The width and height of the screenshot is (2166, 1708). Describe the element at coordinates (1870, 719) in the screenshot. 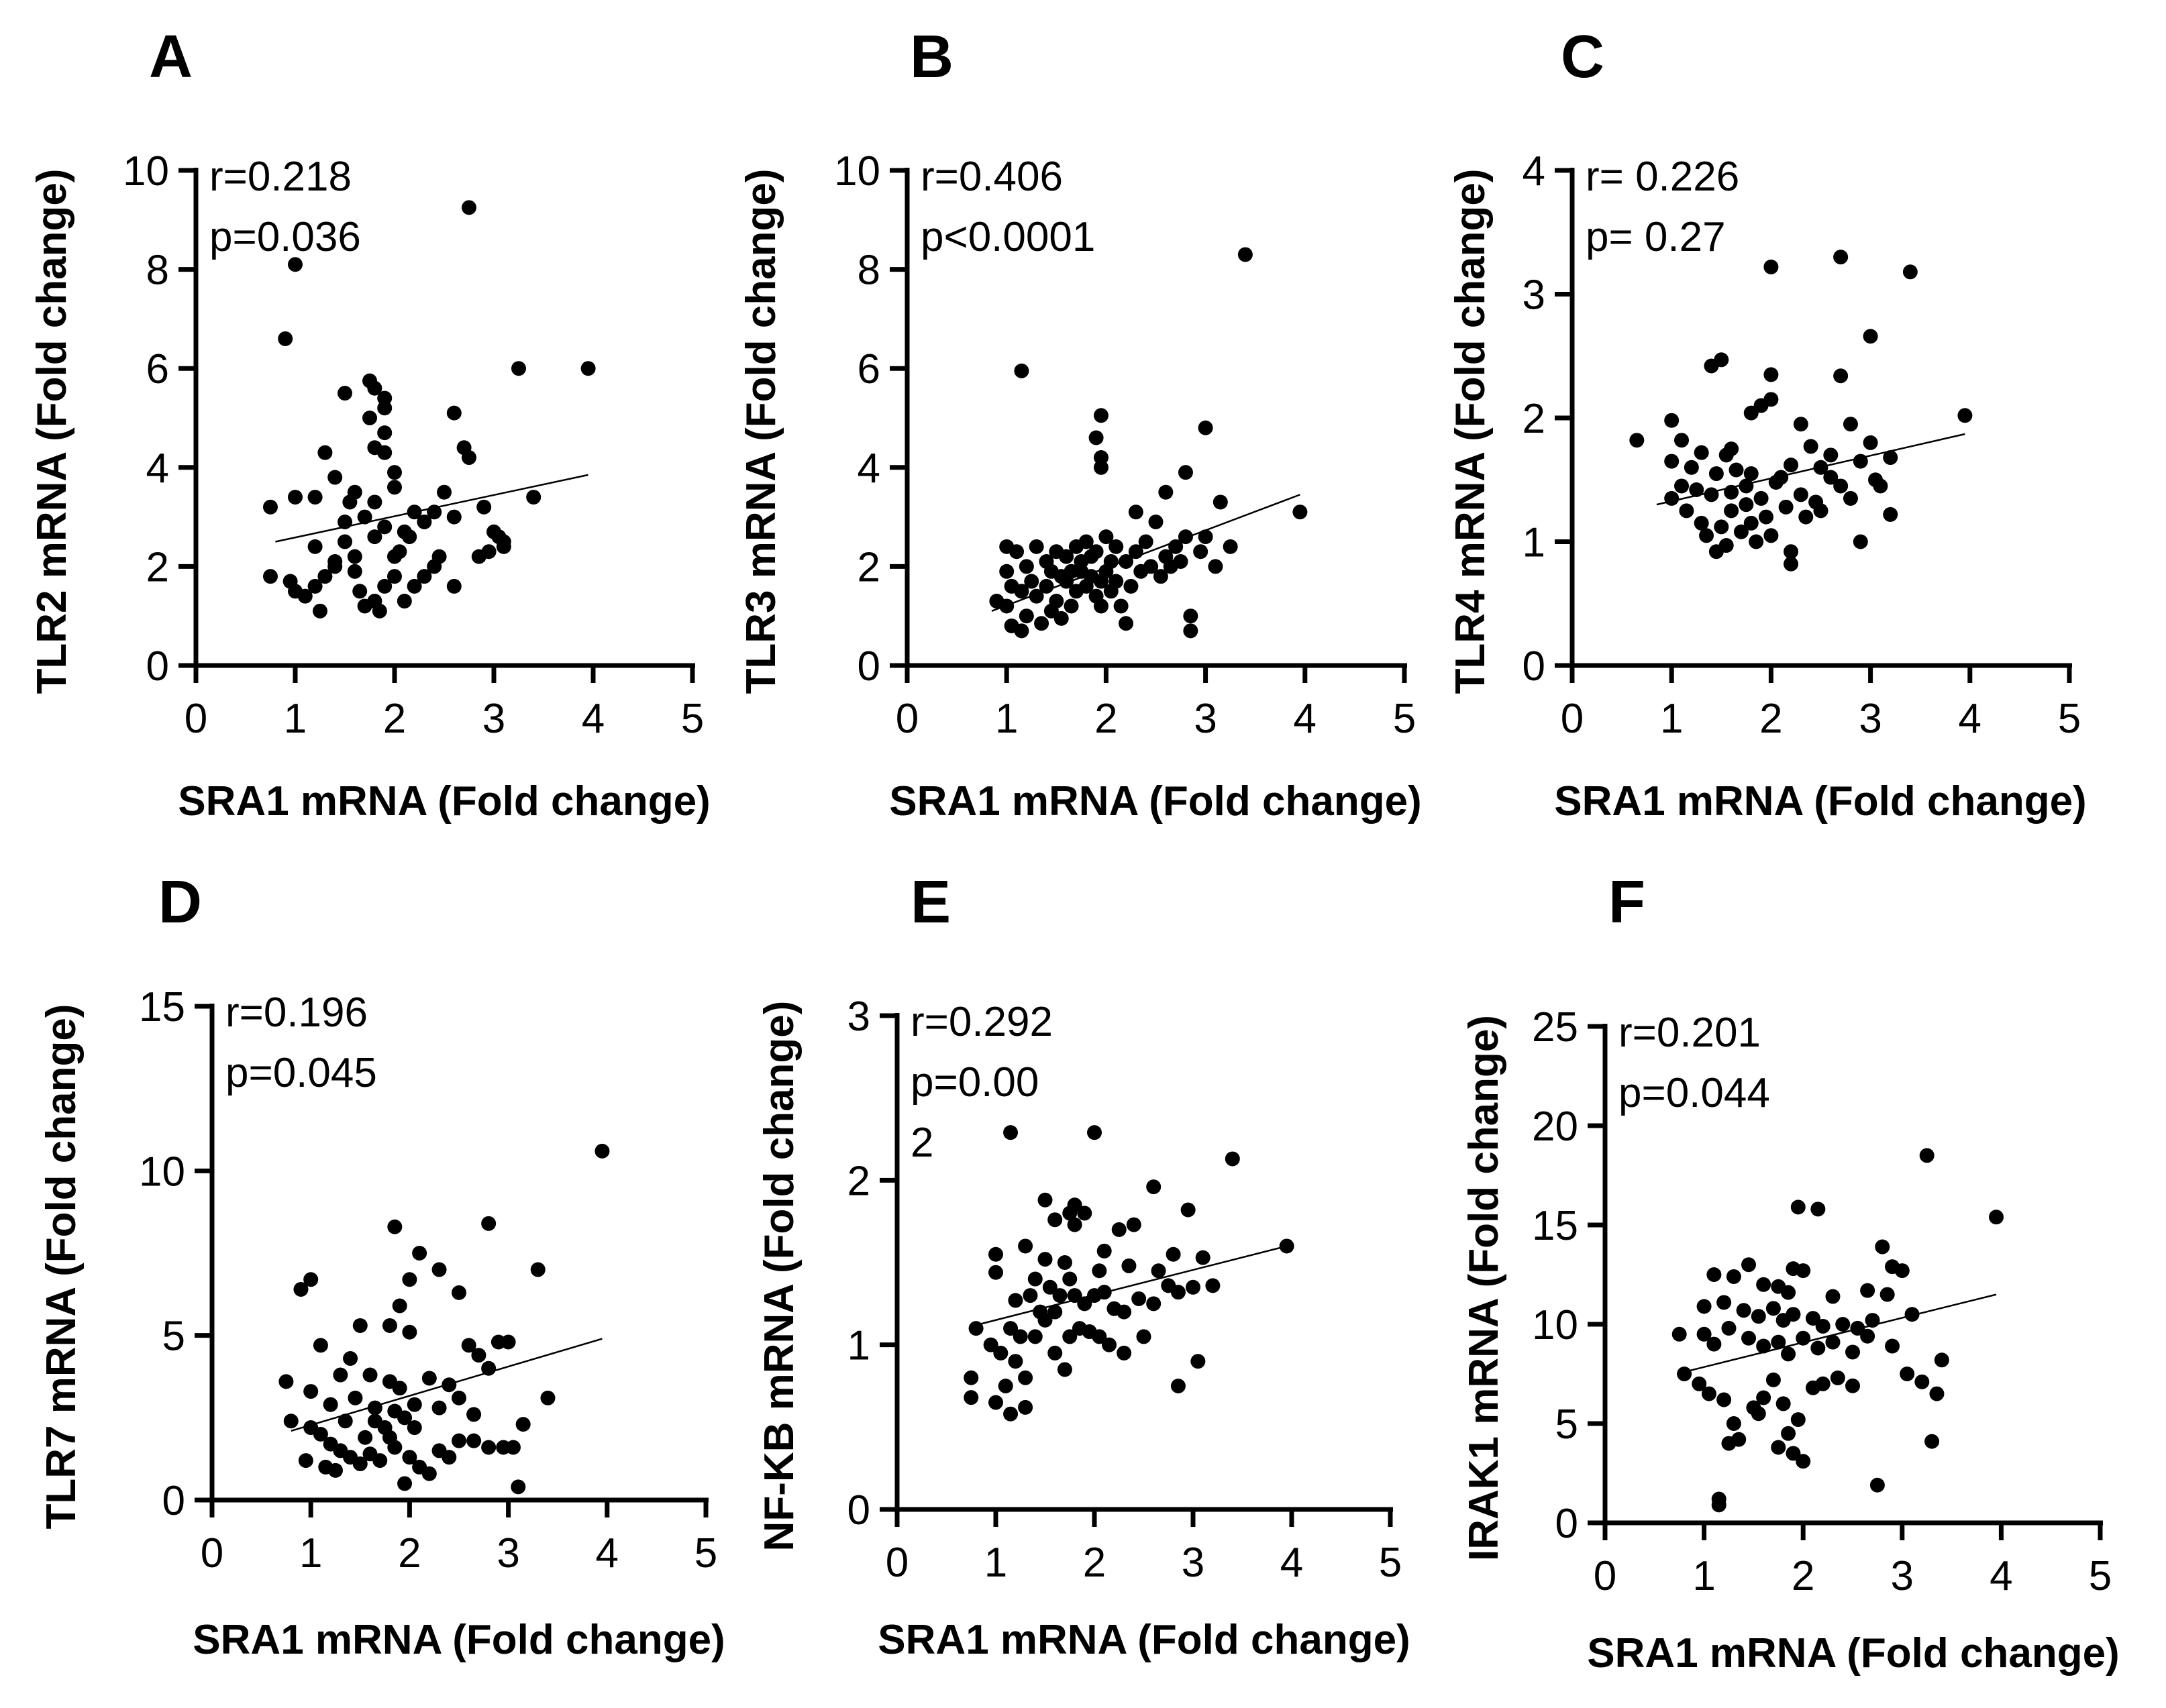

I see `x-tick-label: 3` at that location.